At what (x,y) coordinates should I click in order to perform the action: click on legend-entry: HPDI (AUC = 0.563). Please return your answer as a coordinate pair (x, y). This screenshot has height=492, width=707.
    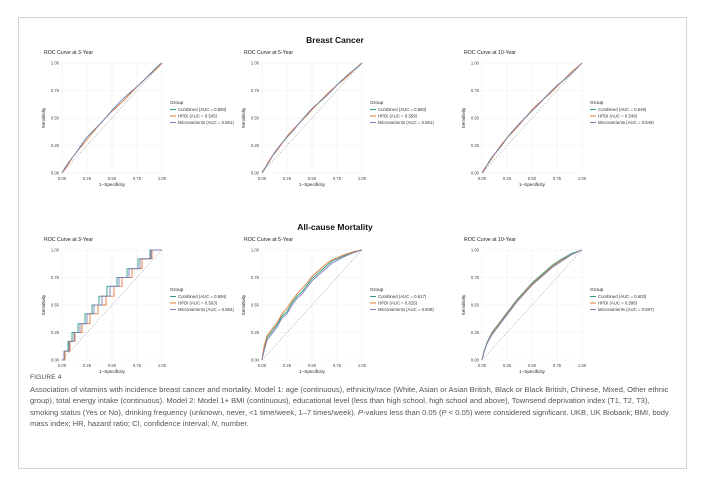
    Looking at the image, I should click on (198, 303).